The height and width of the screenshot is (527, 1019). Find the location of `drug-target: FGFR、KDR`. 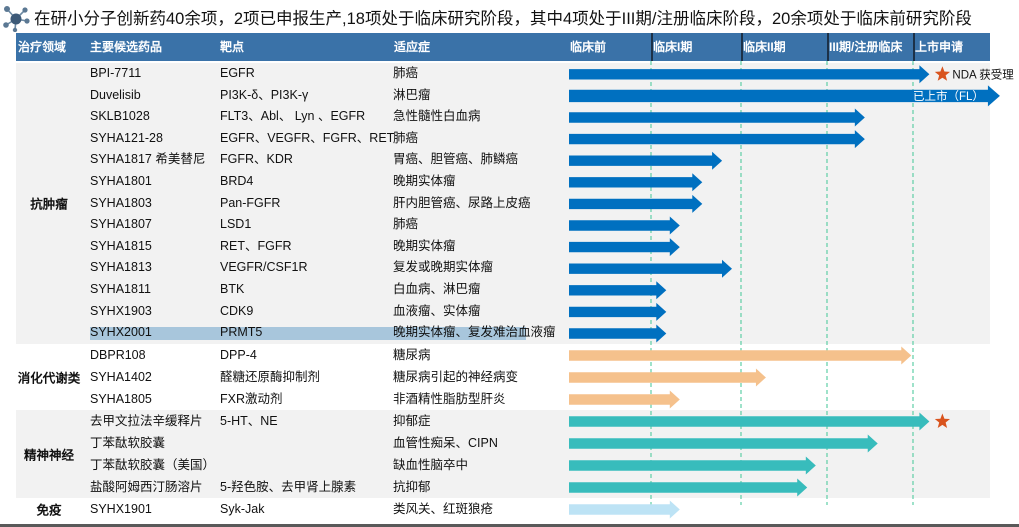

drug-target: FGFR、KDR is located at coordinates (256, 159).